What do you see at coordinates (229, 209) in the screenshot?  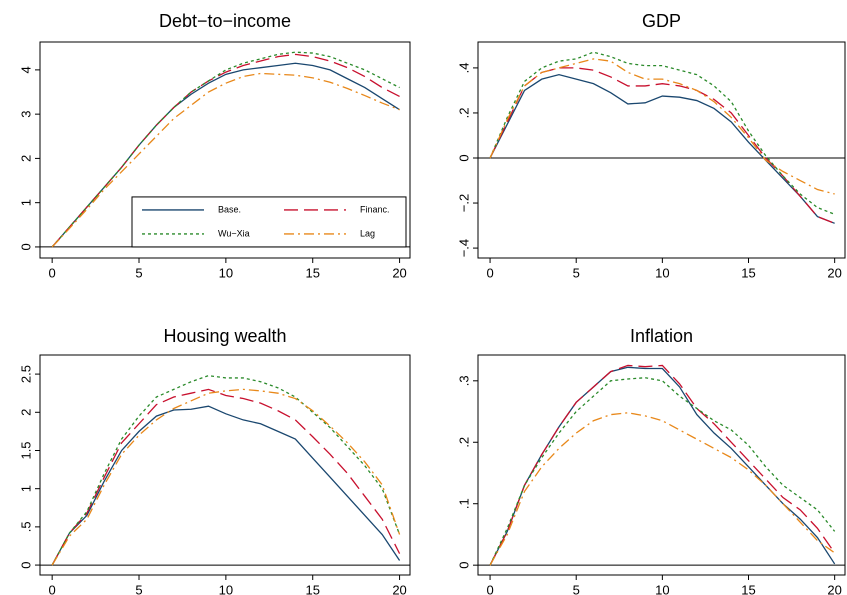 I see `legend-label: Base.` at bounding box center [229, 209].